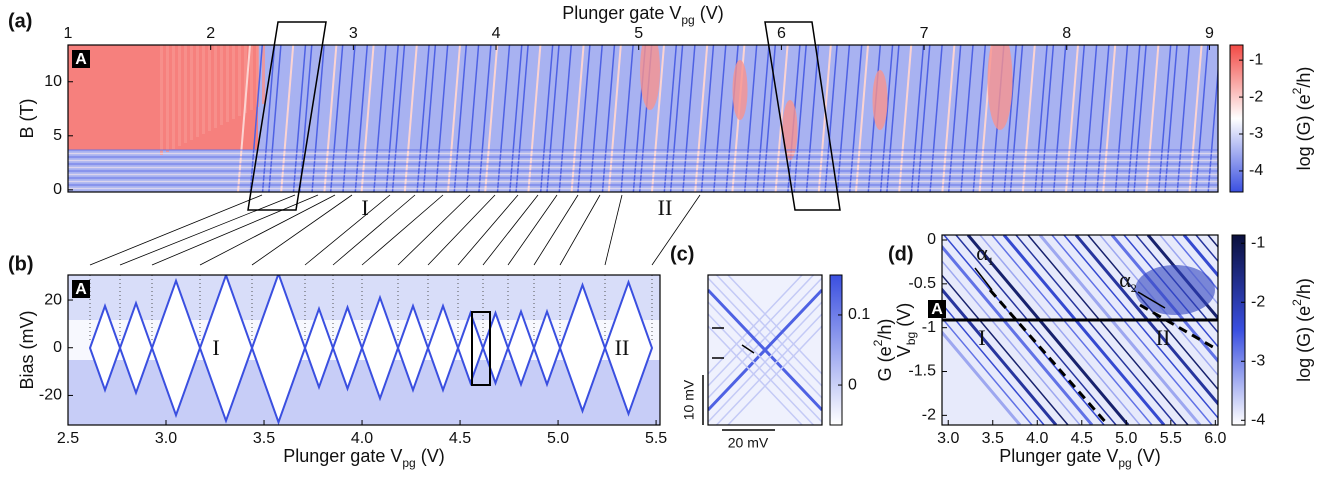  I want to click on upper-band, so click(364, 297).